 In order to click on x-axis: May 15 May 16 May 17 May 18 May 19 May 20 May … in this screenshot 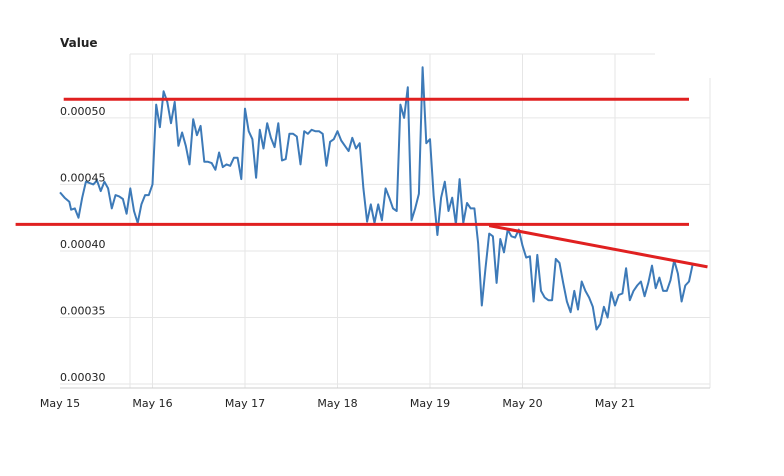, I will do `click(375, 398)`.